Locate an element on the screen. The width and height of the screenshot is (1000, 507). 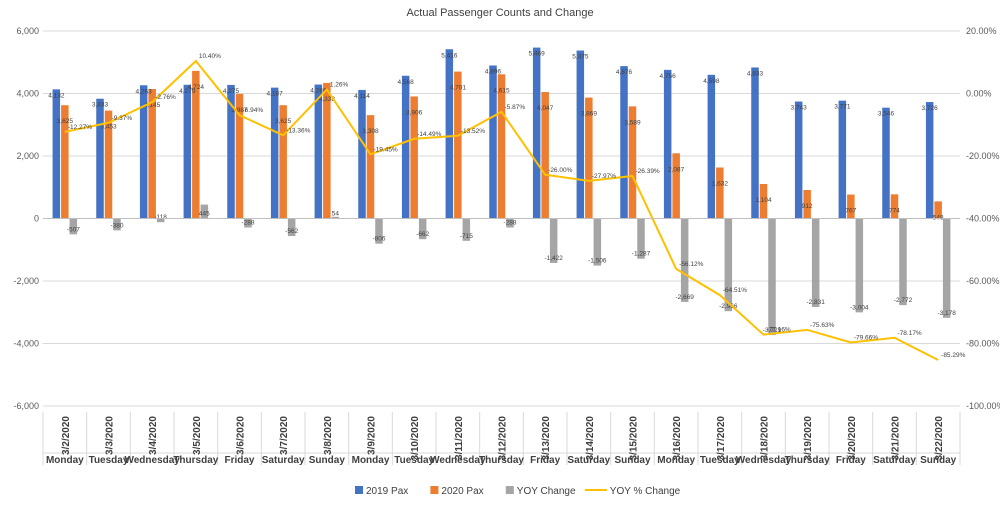
bar-data-label: -2,669 is located at coordinates (684, 297).